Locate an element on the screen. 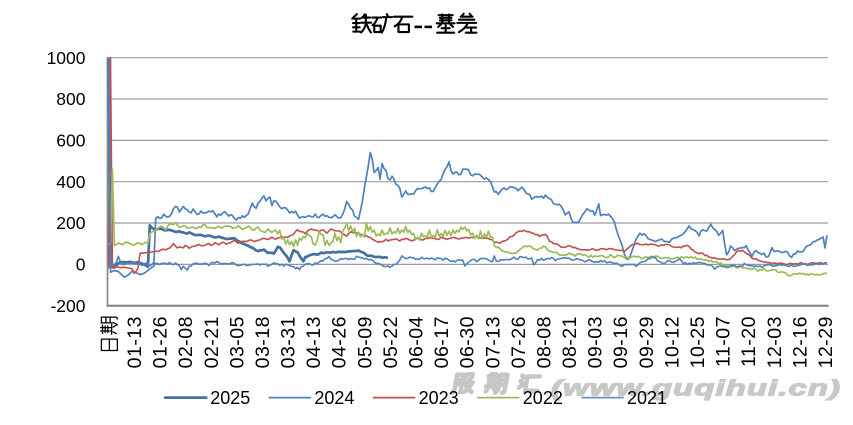 This screenshot has width=853, height=425. svg-text: 11-07 is located at coordinates (724, 341).